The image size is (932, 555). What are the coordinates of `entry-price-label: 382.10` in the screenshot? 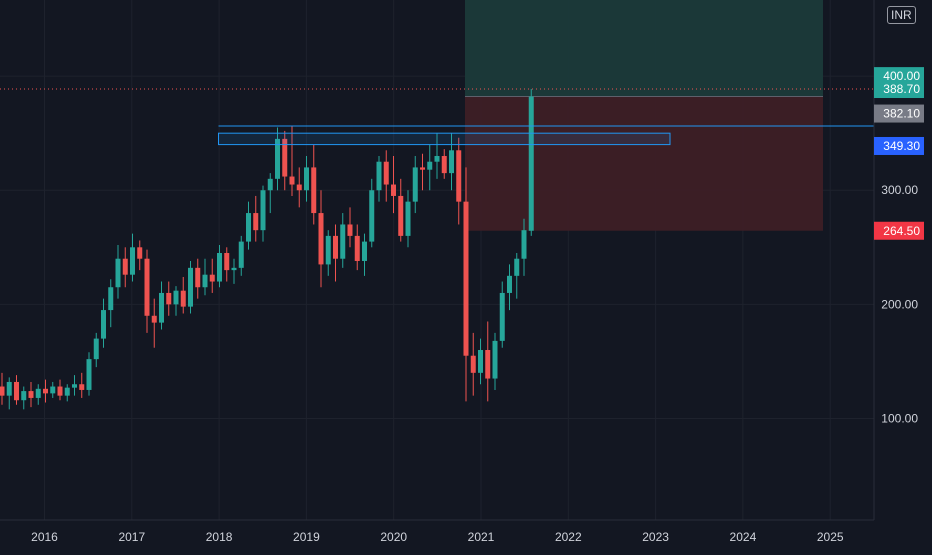 It's located at (899, 113).